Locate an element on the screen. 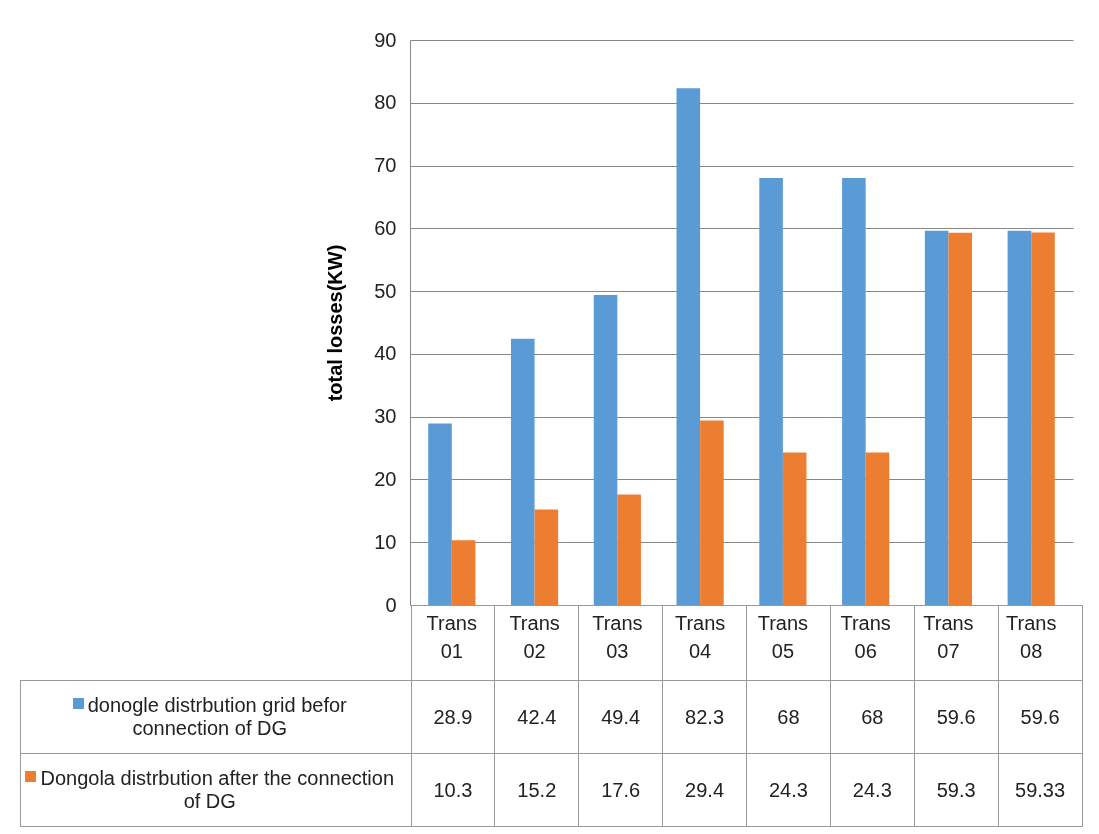 The width and height of the screenshot is (1099, 834). x-tick-label: Trans 05 is located at coordinates (783, 636).